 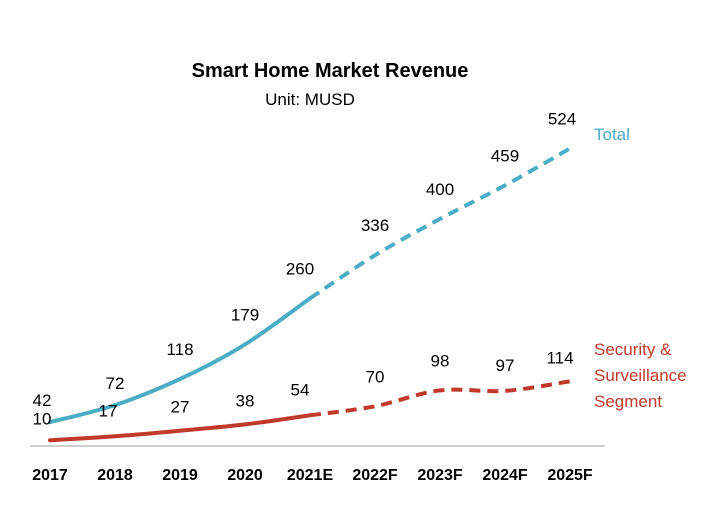 I want to click on x-tick-label: 2021E, so click(x=310, y=475).